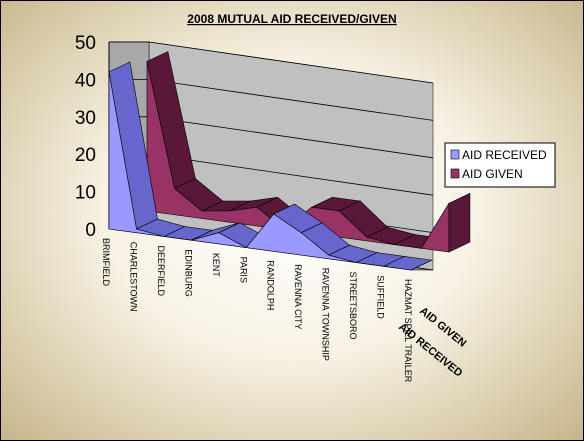  I want to click on legend-box, so click(500, 165).